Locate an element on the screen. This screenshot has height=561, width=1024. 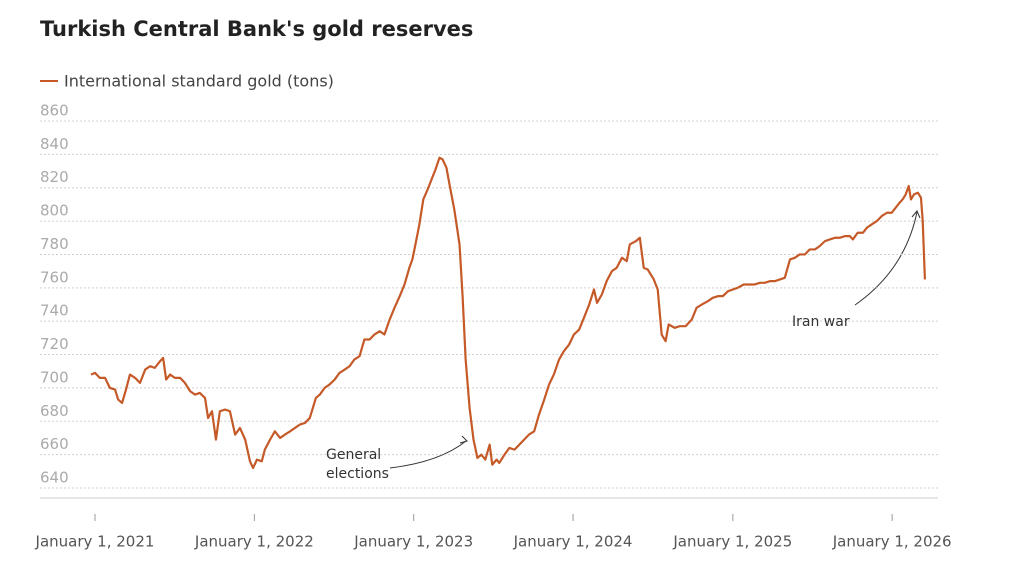
y-tick-label: 780 is located at coordinates (54, 244).